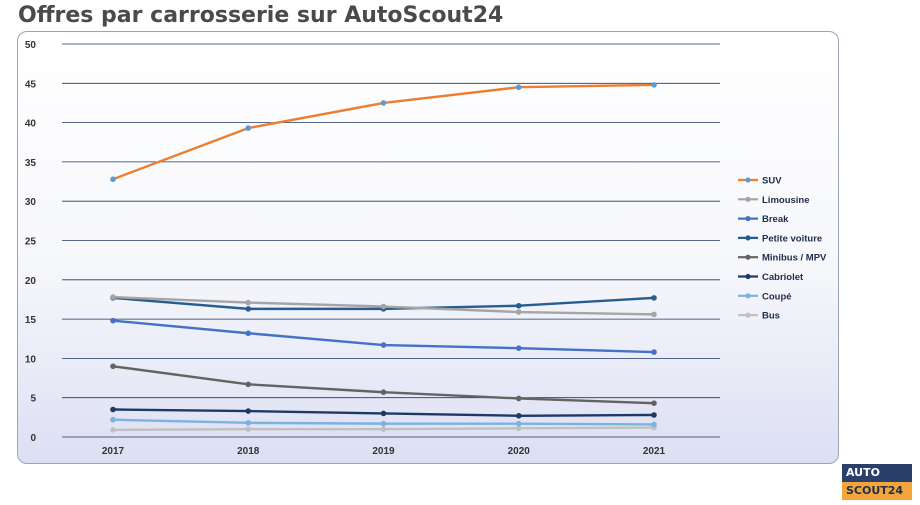 Image resolution: width=920 pixels, height=505 pixels. Describe the element at coordinates (31, 320) in the screenshot. I see `y-tick-label: 15` at that location.